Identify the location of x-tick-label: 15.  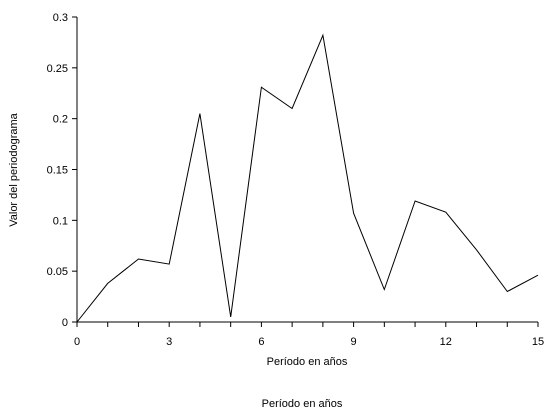
(538, 342).